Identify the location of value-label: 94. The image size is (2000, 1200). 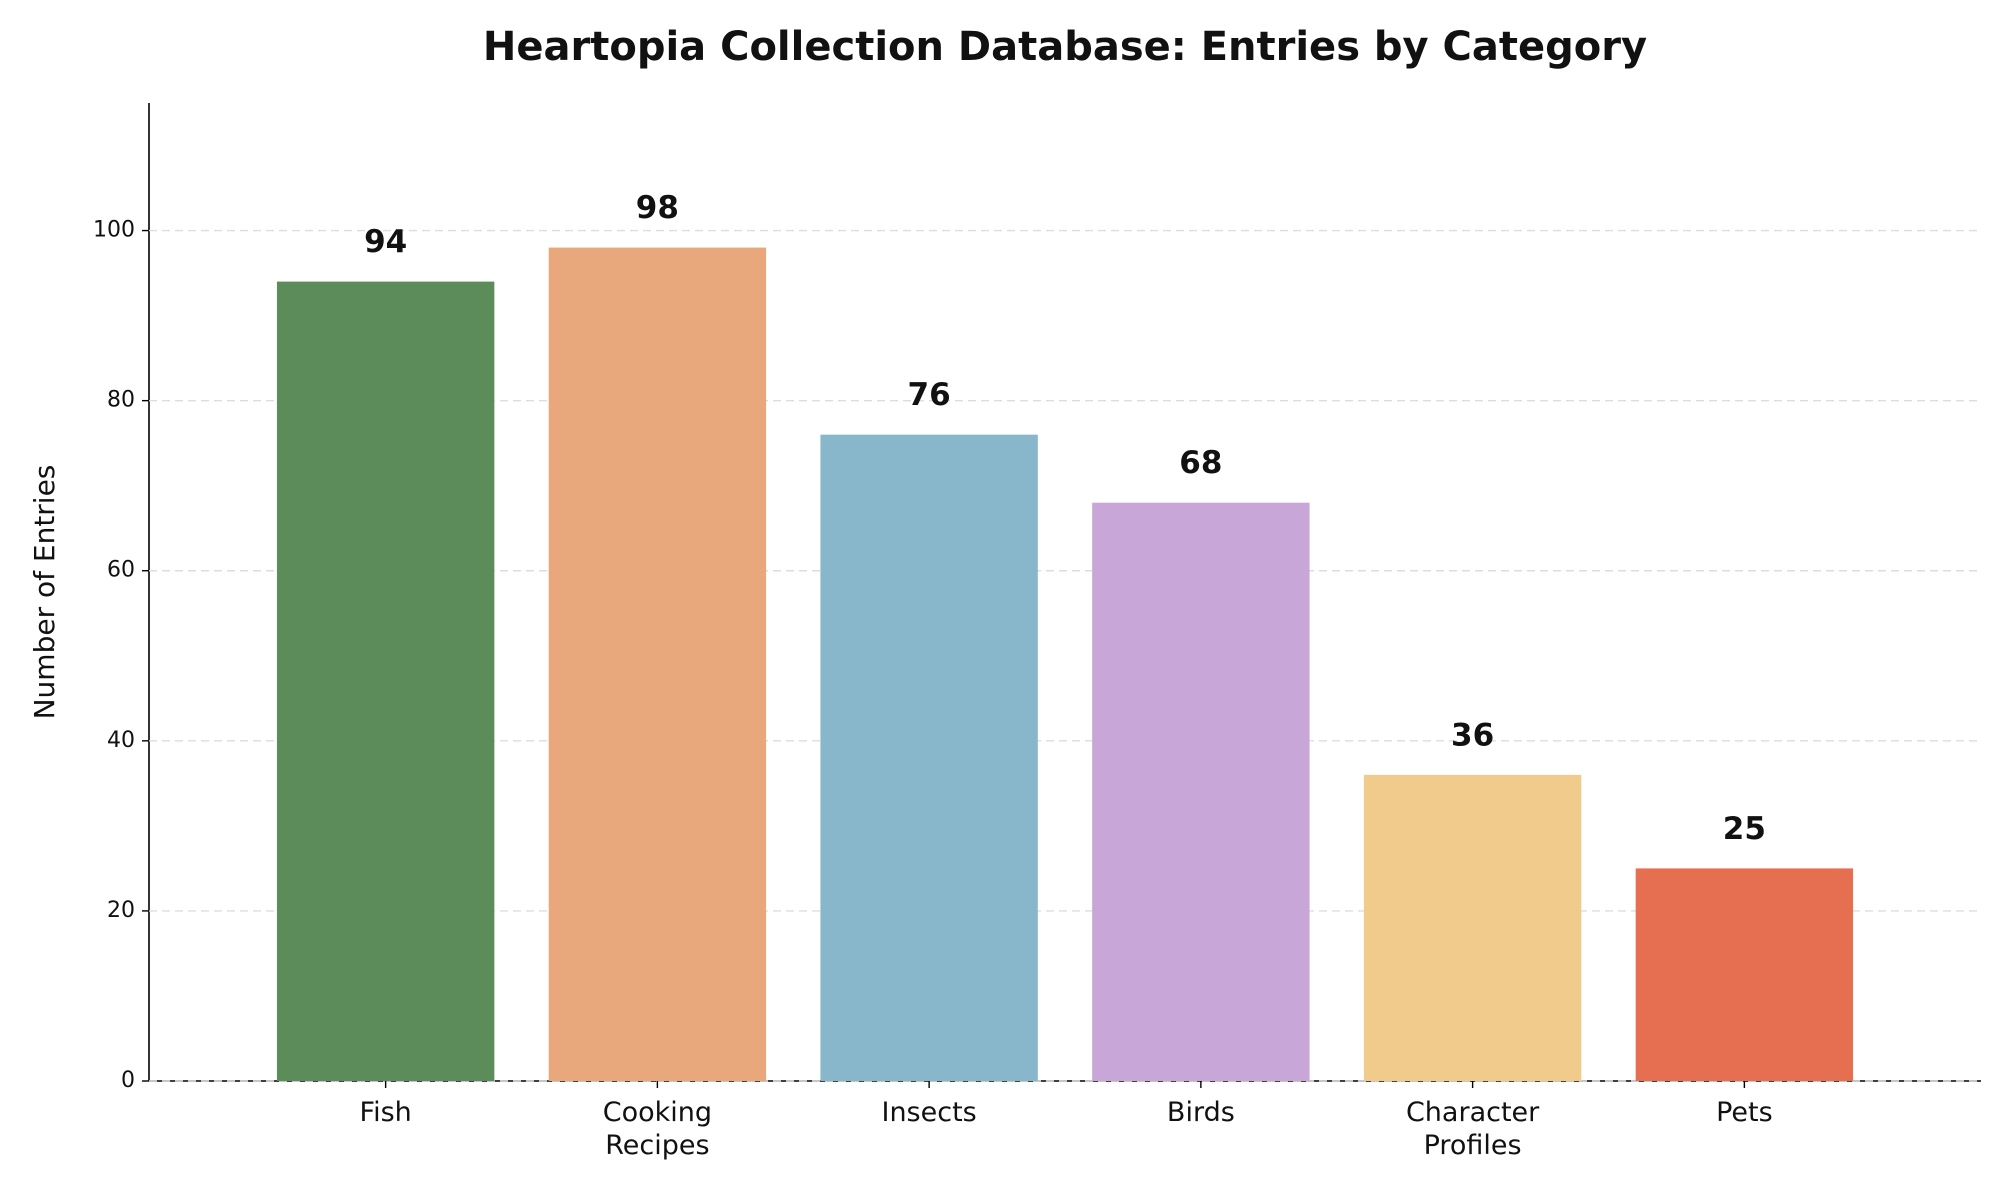
(385, 242).